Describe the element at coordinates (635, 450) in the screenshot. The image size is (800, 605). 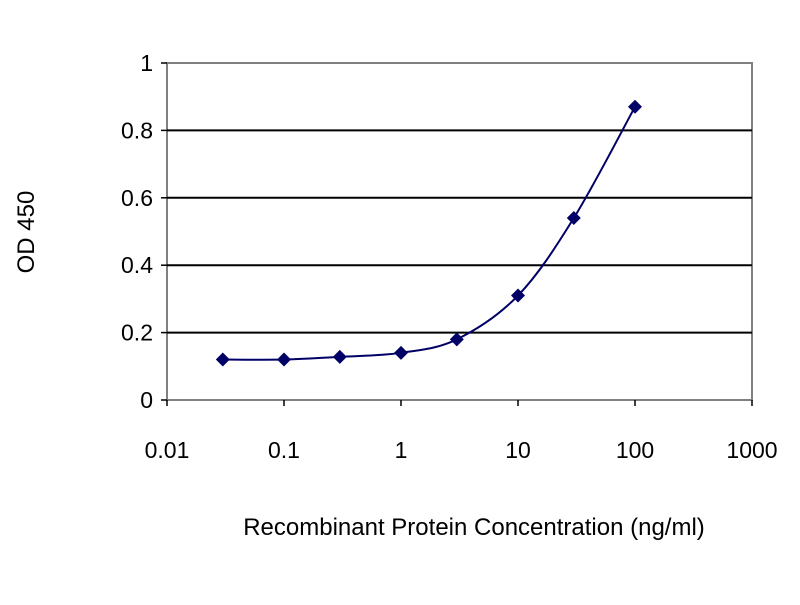
I see `x-tick-label: 100` at that location.